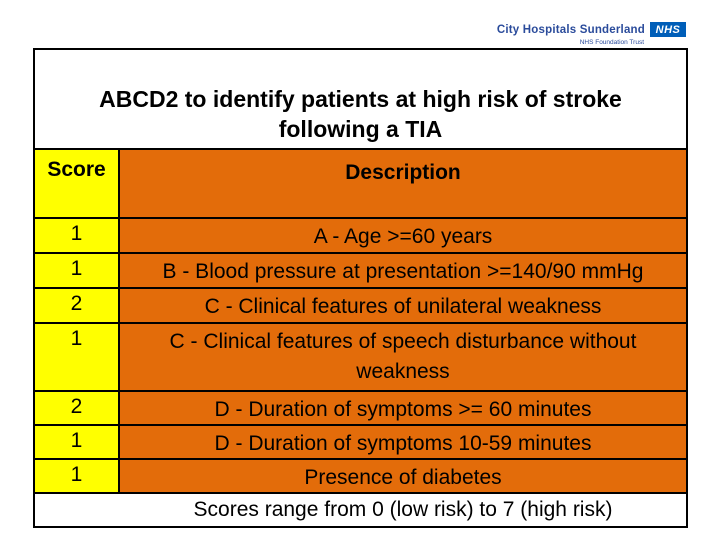  Describe the element at coordinates (403, 442) in the screenshot. I see `description-cell: D - Duration of symptoms 10-59 minutes` at that location.